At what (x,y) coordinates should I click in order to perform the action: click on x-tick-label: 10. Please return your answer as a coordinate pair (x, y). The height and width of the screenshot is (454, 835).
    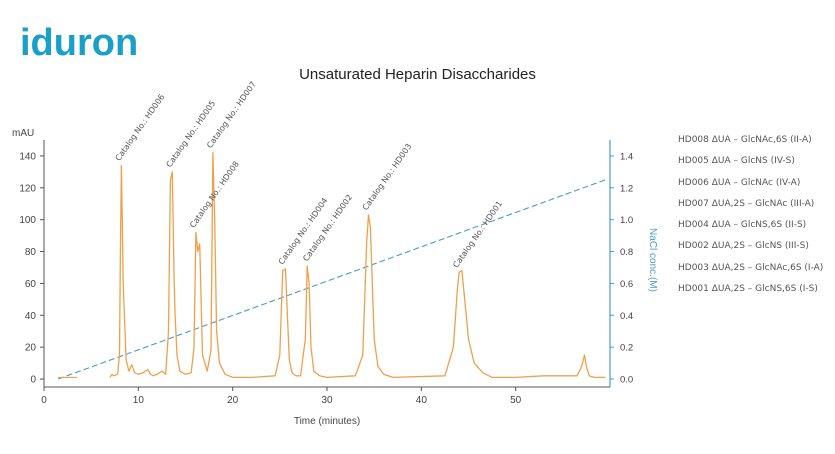
    Looking at the image, I should click on (139, 400).